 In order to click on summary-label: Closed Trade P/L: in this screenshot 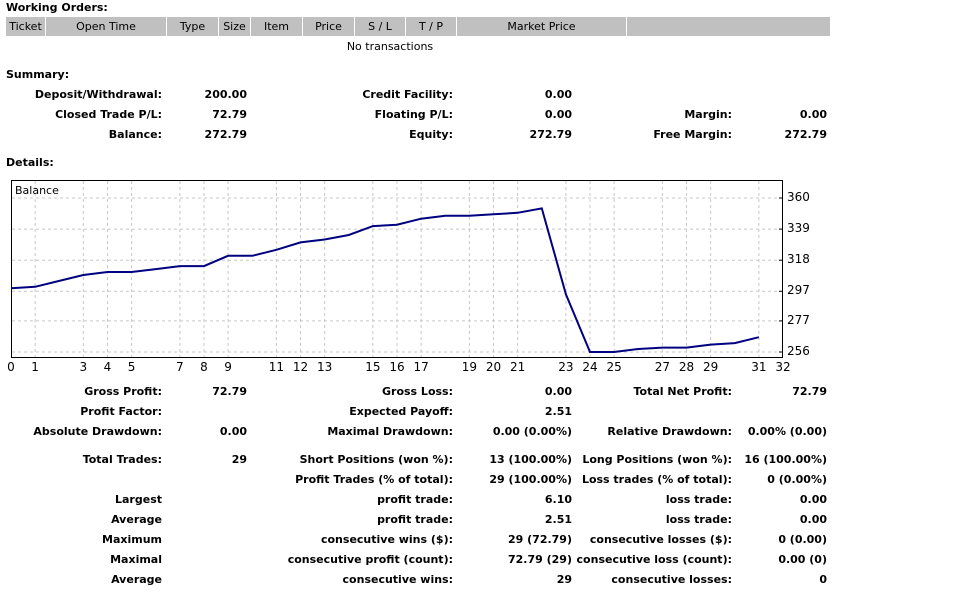, I will do `click(108, 114)`.